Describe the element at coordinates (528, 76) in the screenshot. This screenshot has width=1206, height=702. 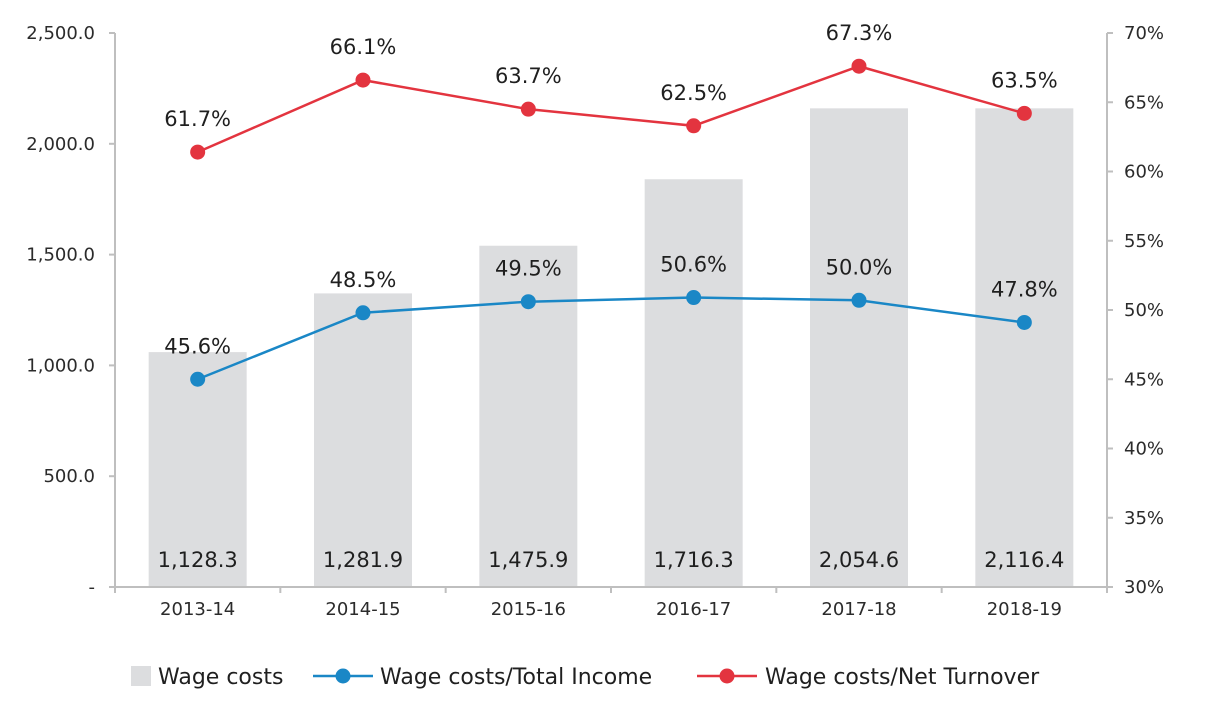
I see `data-label: 63.7%` at that location.